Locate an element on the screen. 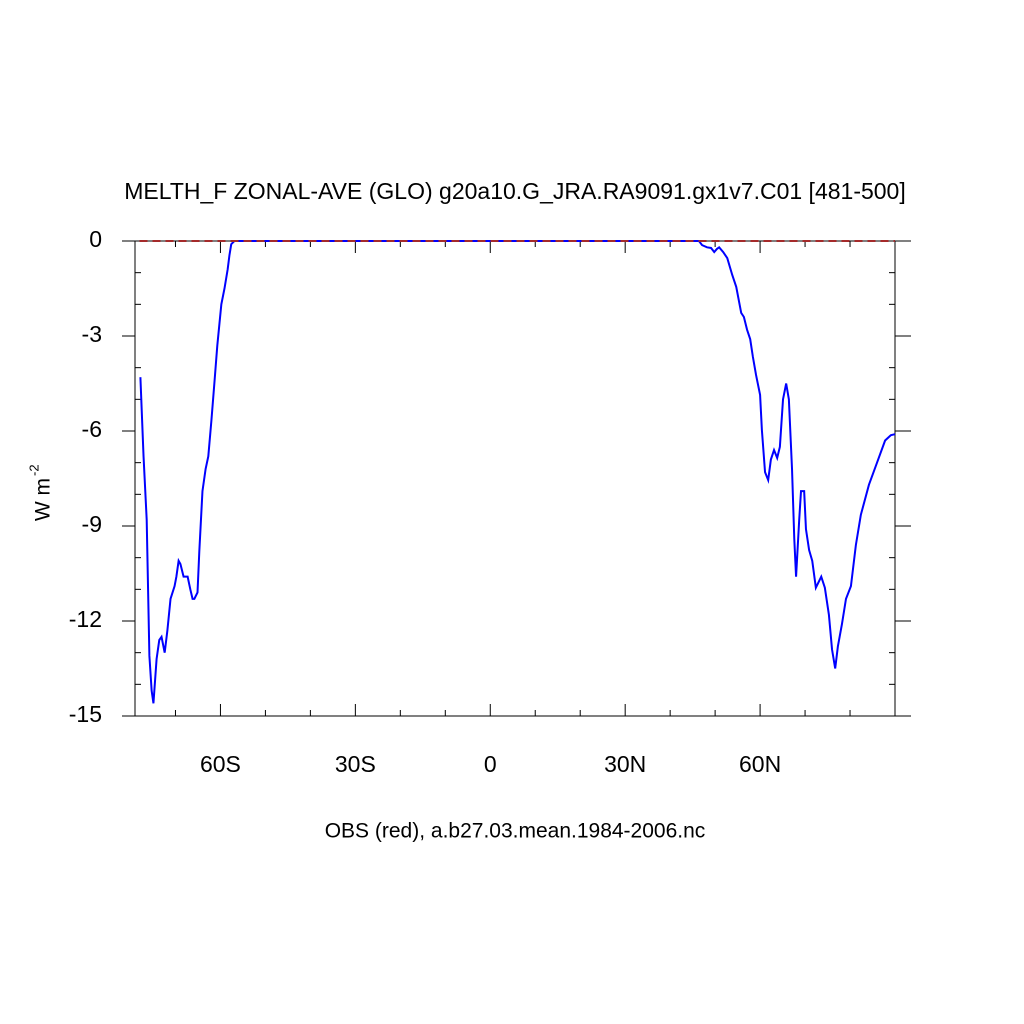  y-axis-label-group: W m -2 is located at coordinates (40, 492).